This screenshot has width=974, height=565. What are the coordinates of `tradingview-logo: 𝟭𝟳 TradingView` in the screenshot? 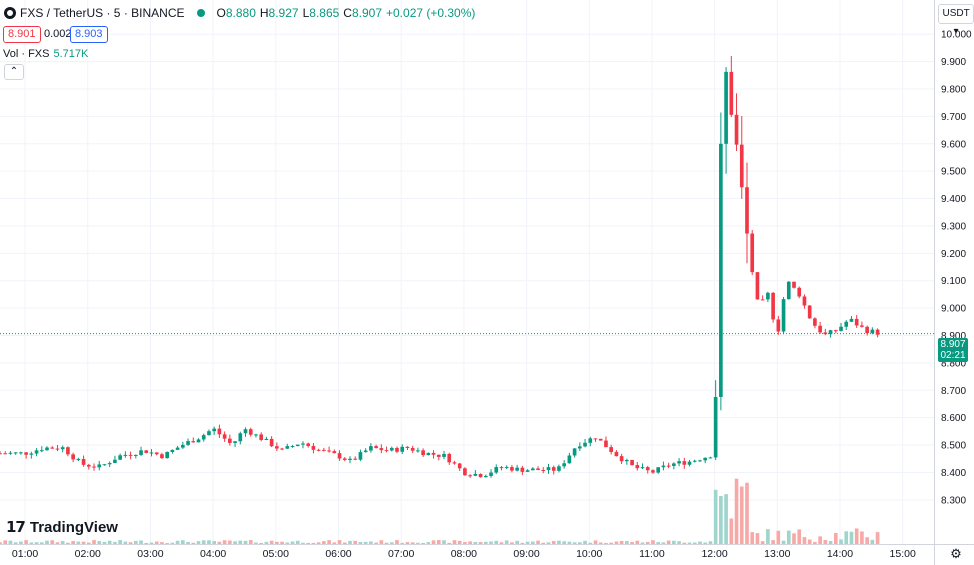 It's located at (62, 527).